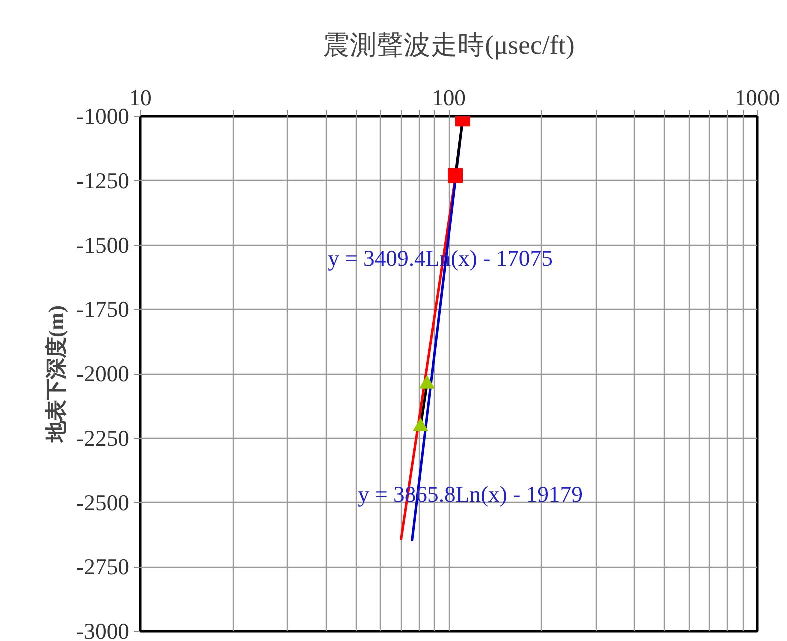 Image resolution: width=787 pixels, height=641 pixels. I want to click on y-tick-label: -1000, so click(103, 116).